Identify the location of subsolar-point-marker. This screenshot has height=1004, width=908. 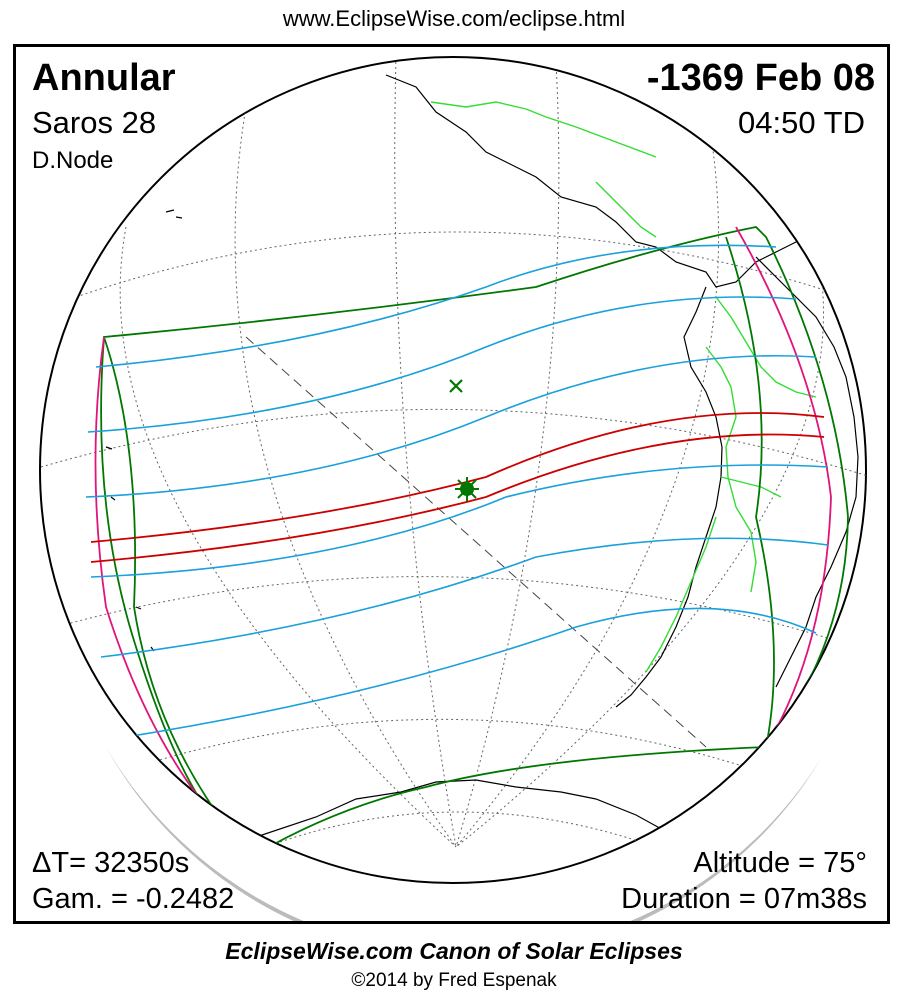
(456, 386).